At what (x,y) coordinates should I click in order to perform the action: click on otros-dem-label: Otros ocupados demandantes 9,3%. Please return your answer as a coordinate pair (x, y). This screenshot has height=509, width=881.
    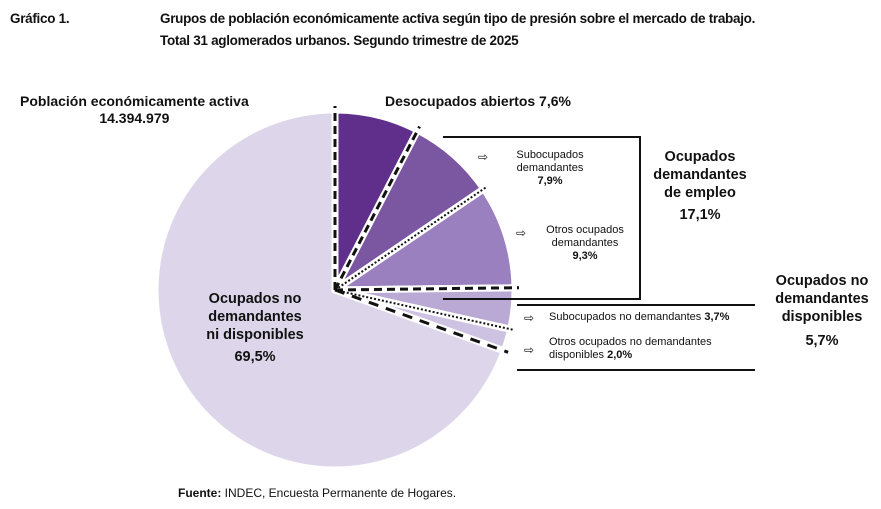
    Looking at the image, I should click on (585, 243).